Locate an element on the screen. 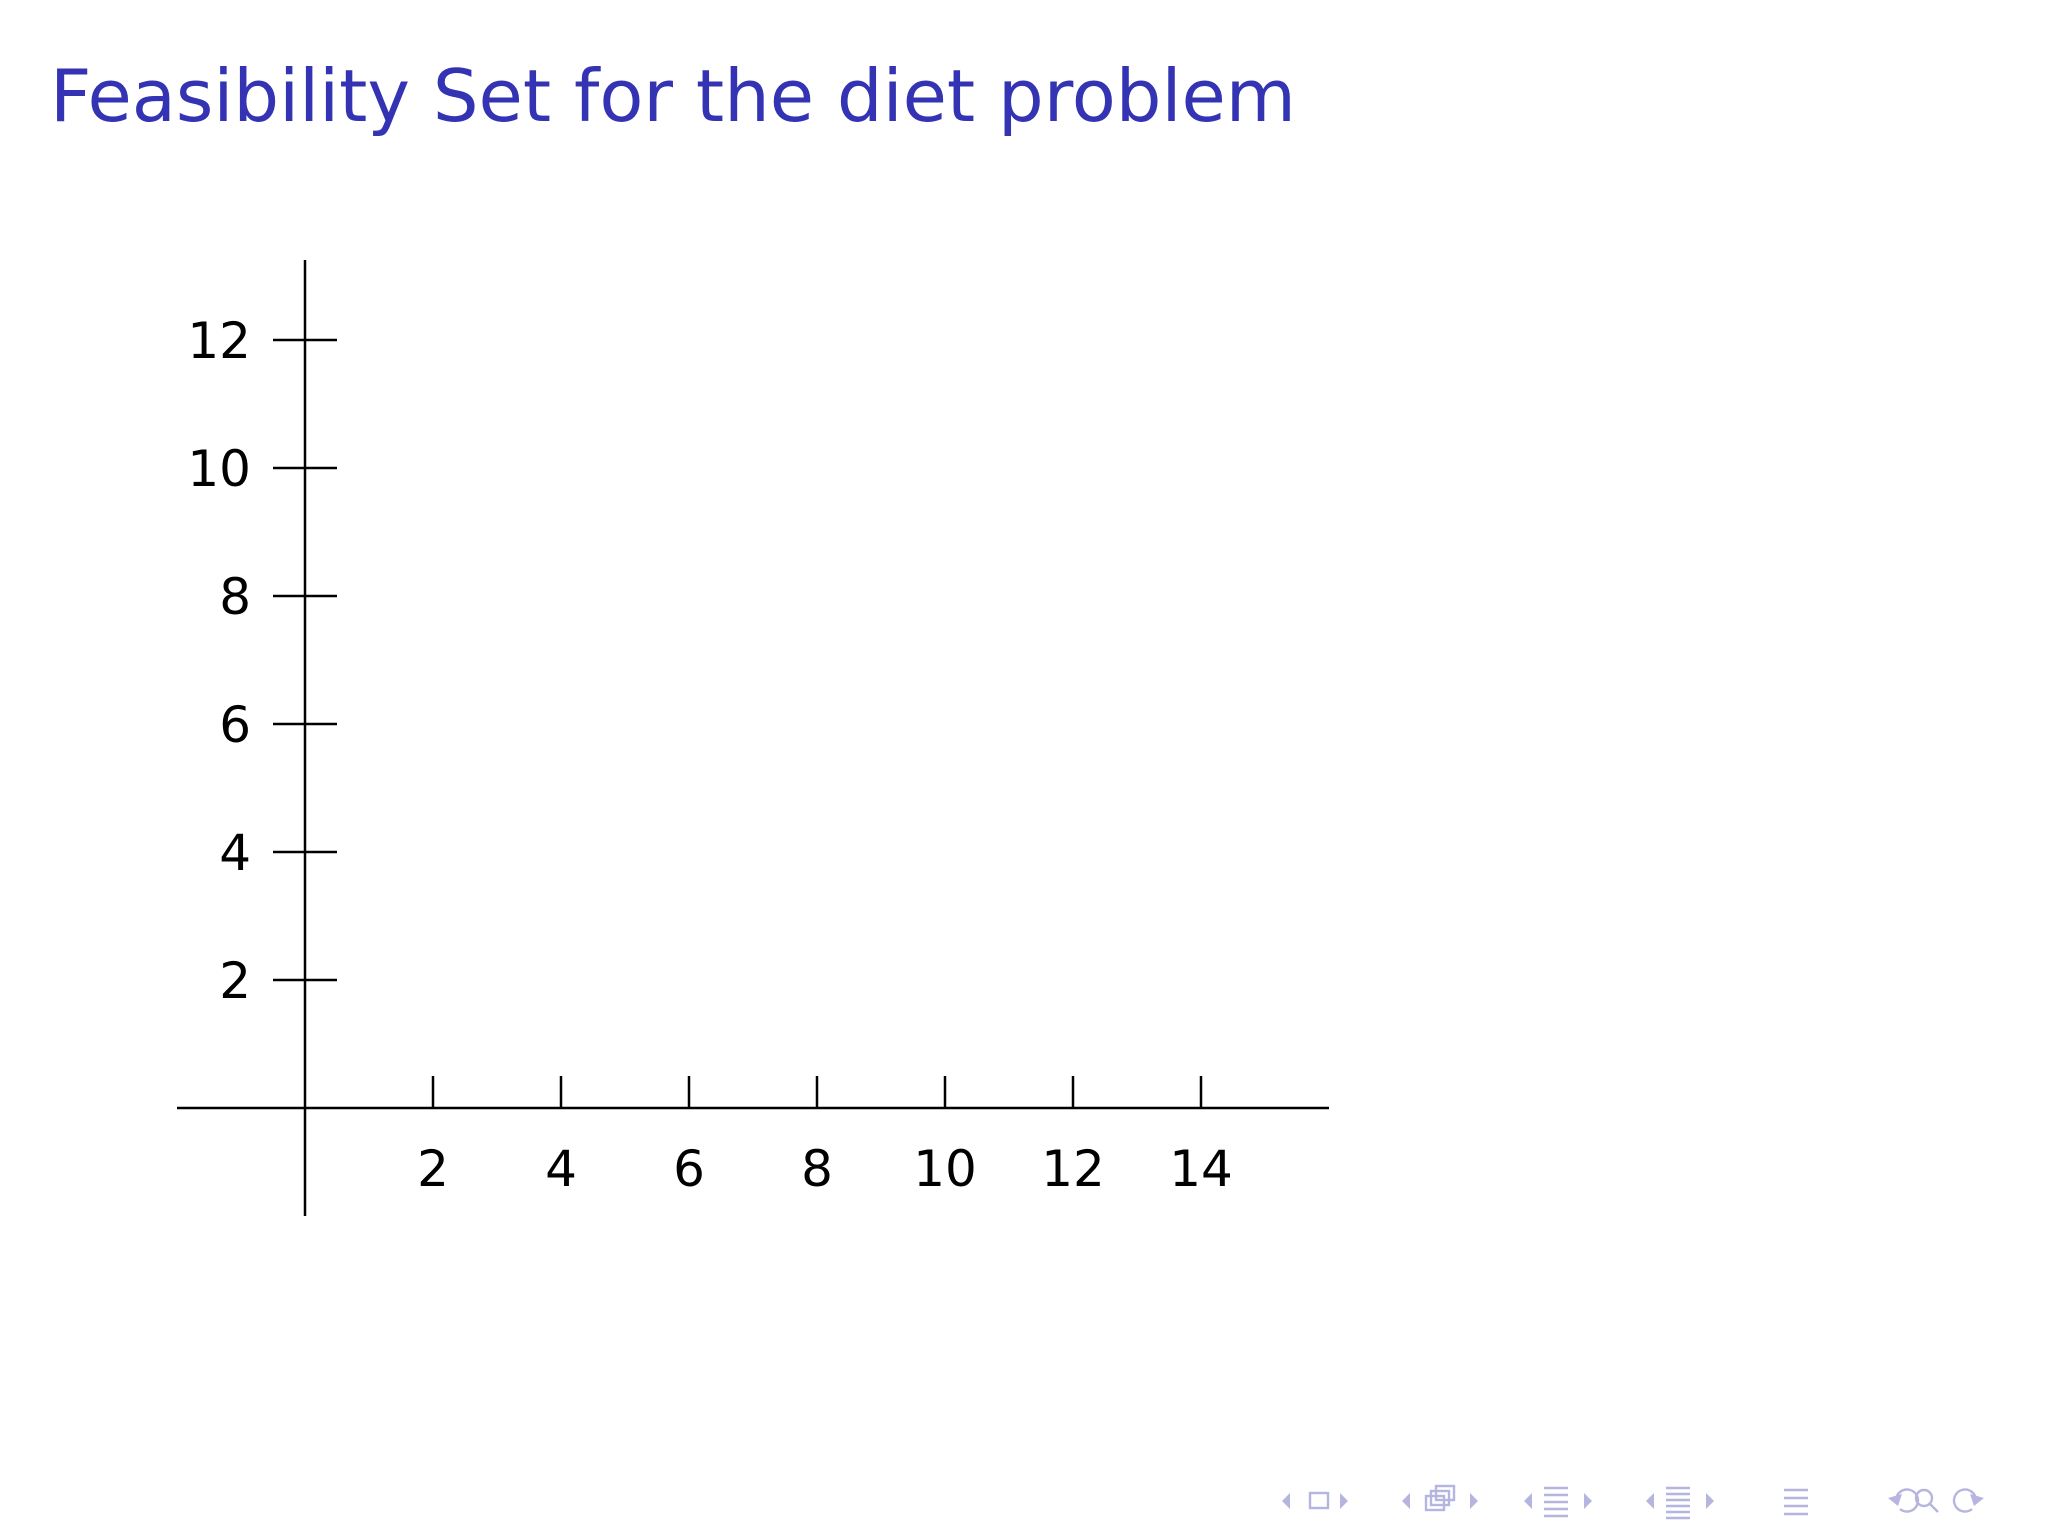  subsection-nav-icon is located at coordinates (1440, 1498).